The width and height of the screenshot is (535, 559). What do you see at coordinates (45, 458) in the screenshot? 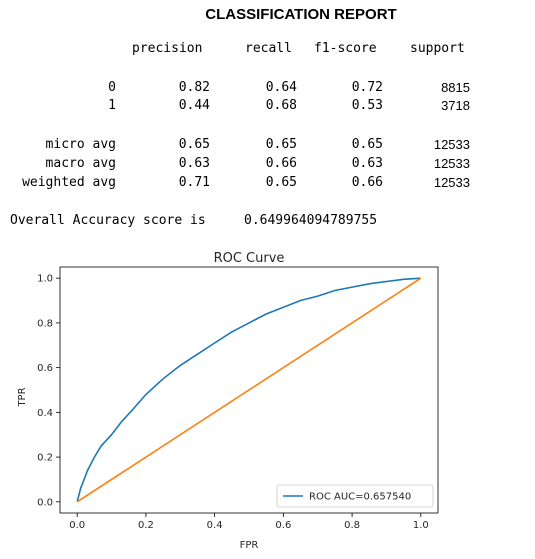
I see `y-tick-label: 0.2` at bounding box center [45, 458].